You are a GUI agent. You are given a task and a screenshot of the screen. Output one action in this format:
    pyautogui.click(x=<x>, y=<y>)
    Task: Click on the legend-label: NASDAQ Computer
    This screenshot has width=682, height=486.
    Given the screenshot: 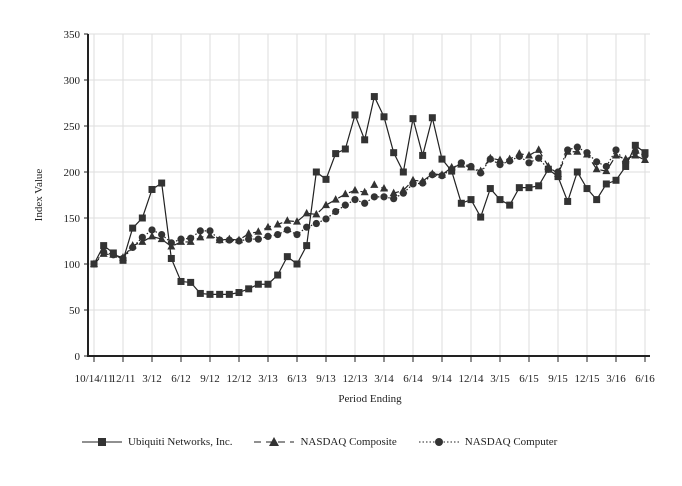 What is the action you would take?
    pyautogui.click(x=511, y=442)
    